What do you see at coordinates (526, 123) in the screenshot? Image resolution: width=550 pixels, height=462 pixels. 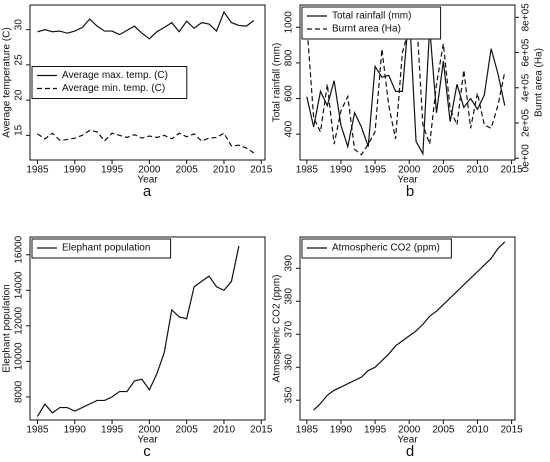 I see `y2-tick-label: 2e+05` at bounding box center [526, 123].